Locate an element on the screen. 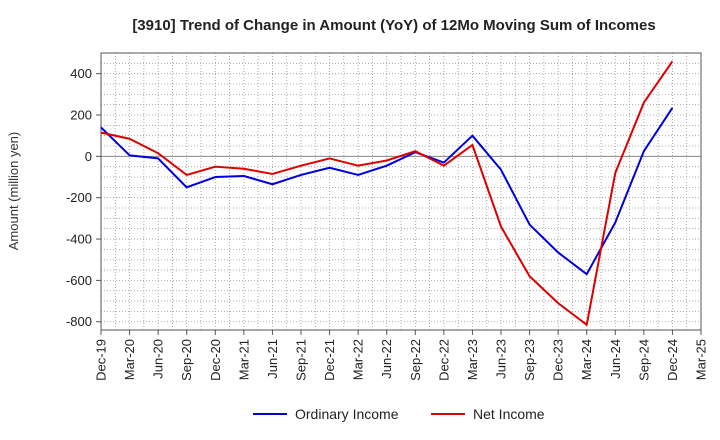  x-tick-label: Dec-23 is located at coordinates (558, 360).